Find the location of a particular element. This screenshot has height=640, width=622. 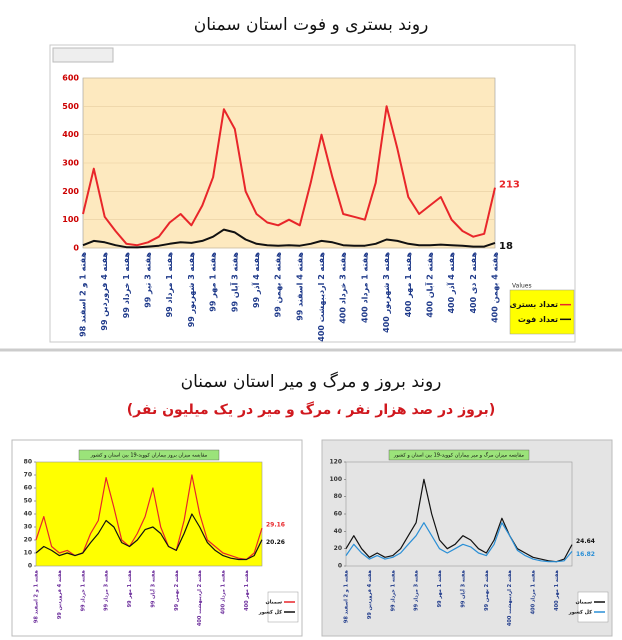

x-tick-label: هفته 3 تیر 99 is located at coordinates (148, 280).